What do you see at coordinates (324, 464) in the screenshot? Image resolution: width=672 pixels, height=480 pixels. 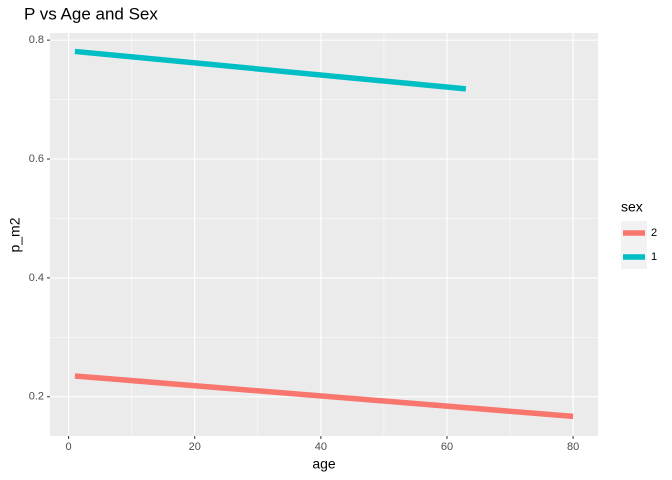 I see `x-axis-label: age` at bounding box center [324, 464].